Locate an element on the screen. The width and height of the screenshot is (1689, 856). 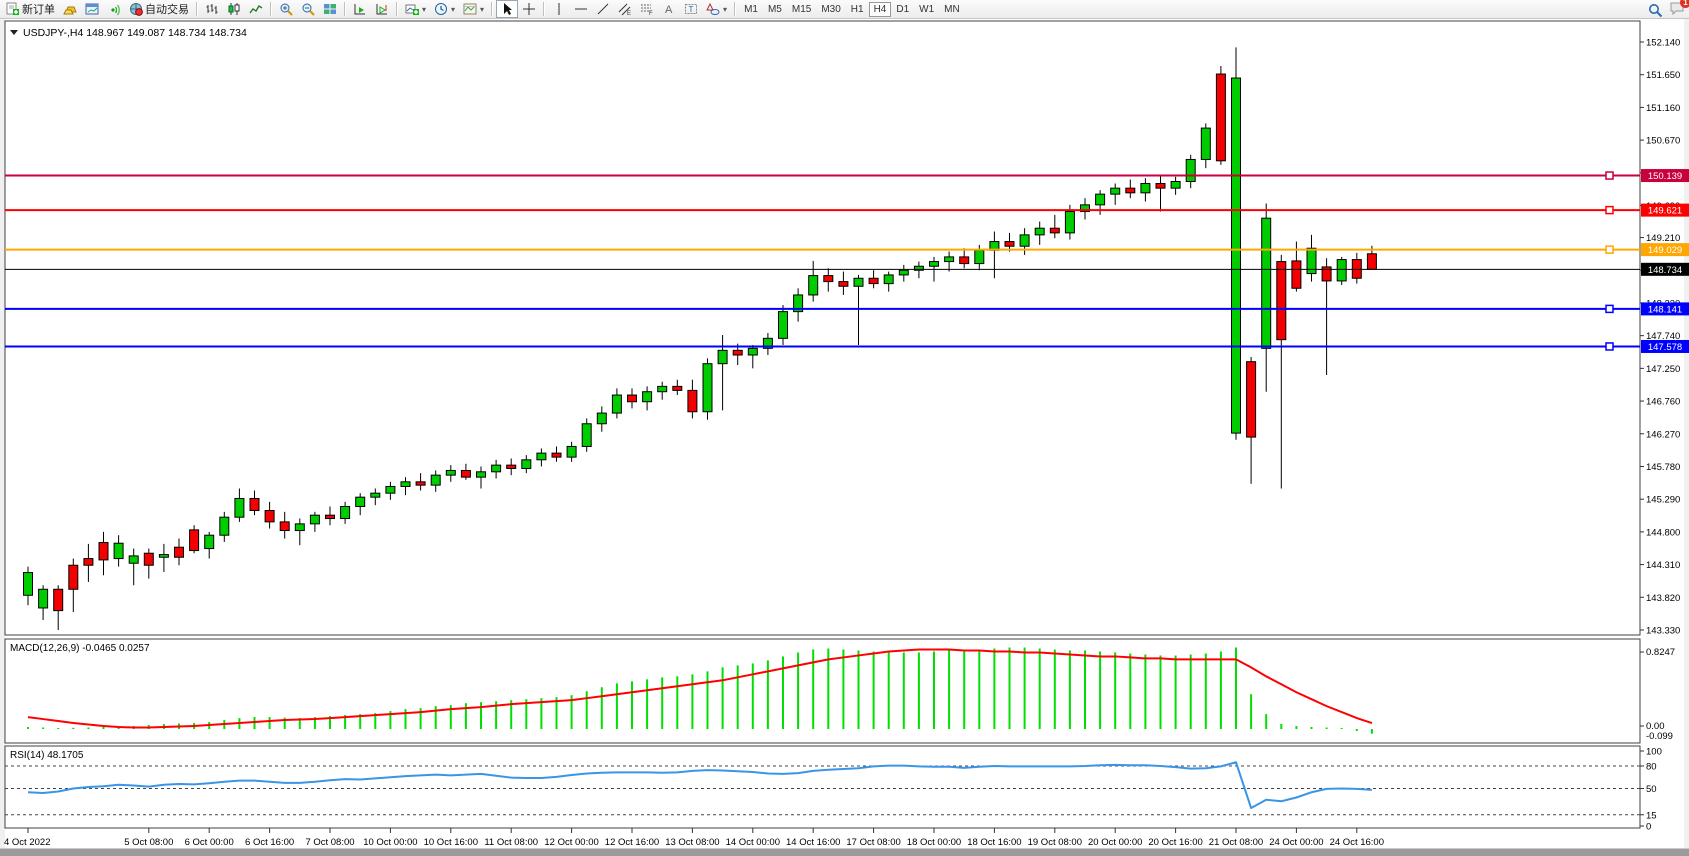
date-label: 10 Oct 16:00 is located at coordinates (451, 842).